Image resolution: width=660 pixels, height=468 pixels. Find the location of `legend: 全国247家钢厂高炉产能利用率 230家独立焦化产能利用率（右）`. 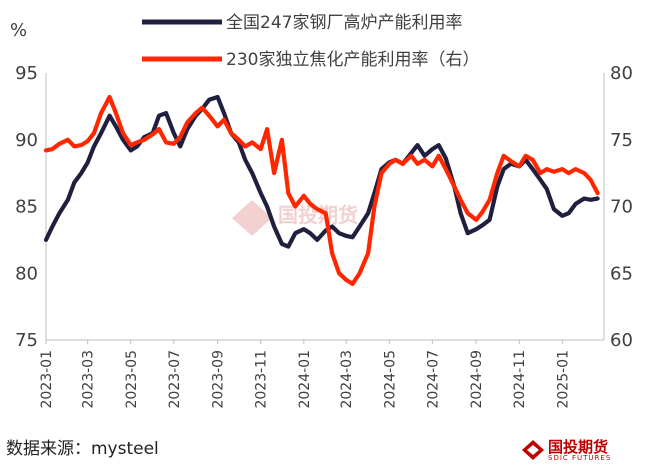

legend: 全国247家钢厂高炉产能利用率 230家独立焦化产能利用率（右） is located at coordinates (310, 41).